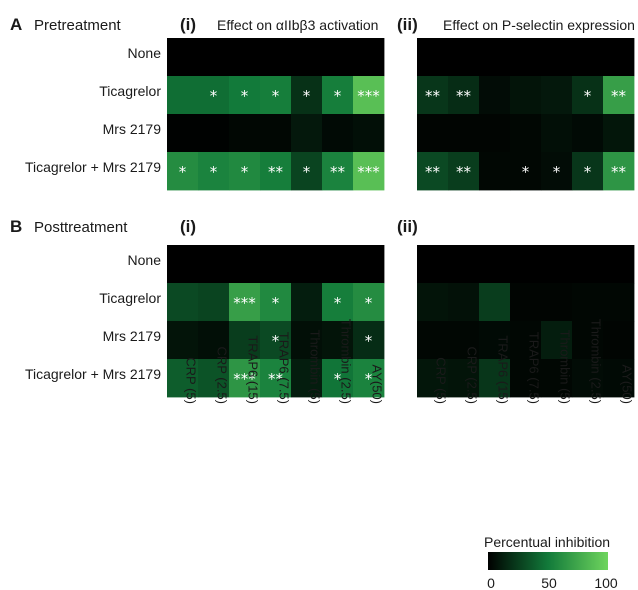 The height and width of the screenshot is (590, 638). Describe the element at coordinates (503, 369) in the screenshot. I see `column-label: TRAP6 (15)` at that location.